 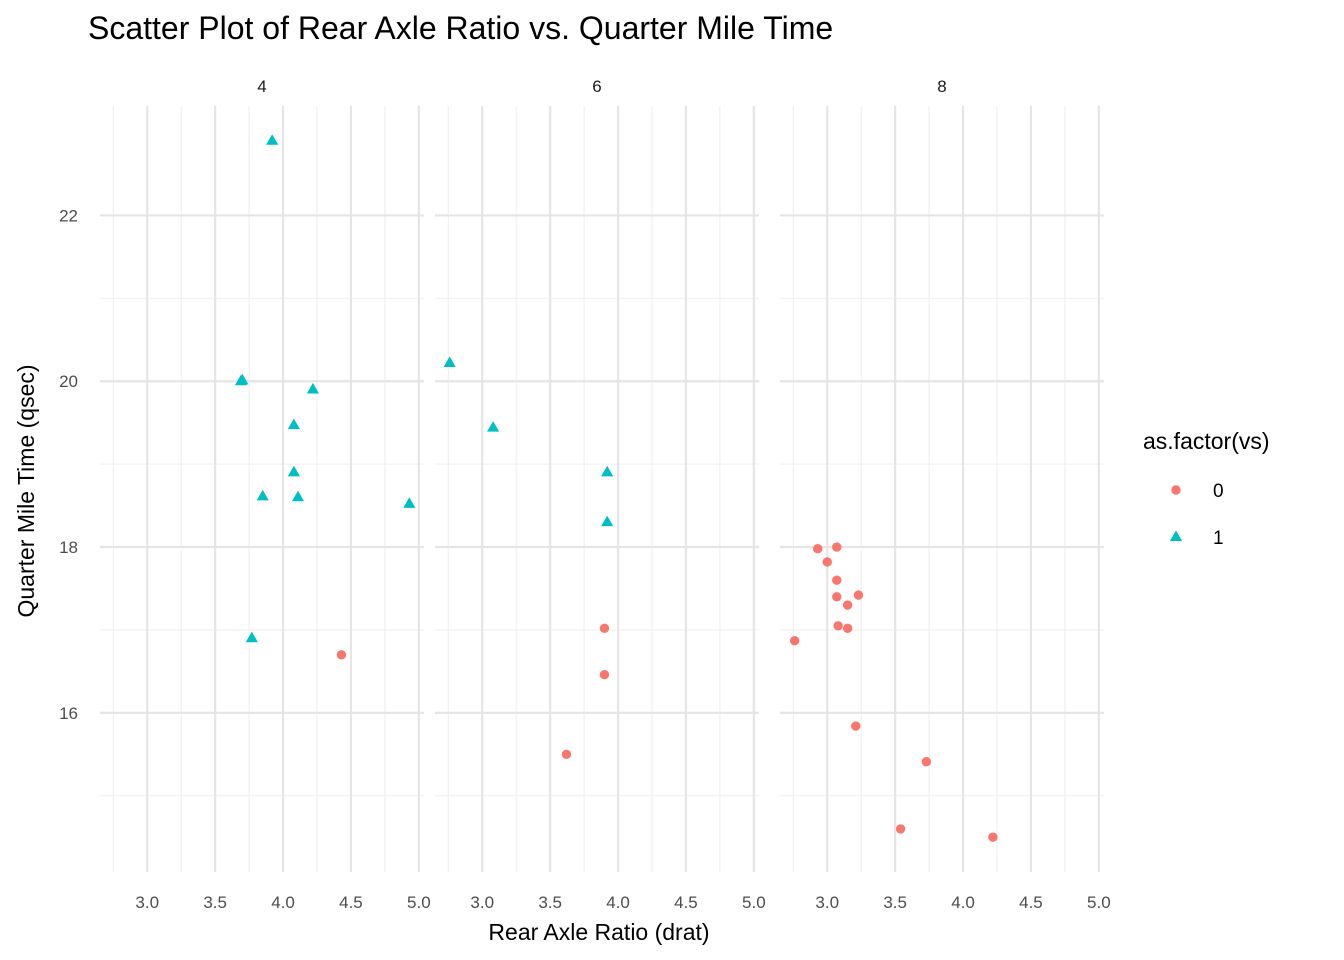 What do you see at coordinates (1197, 491) in the screenshot?
I see `legend-item-0: 0` at bounding box center [1197, 491].